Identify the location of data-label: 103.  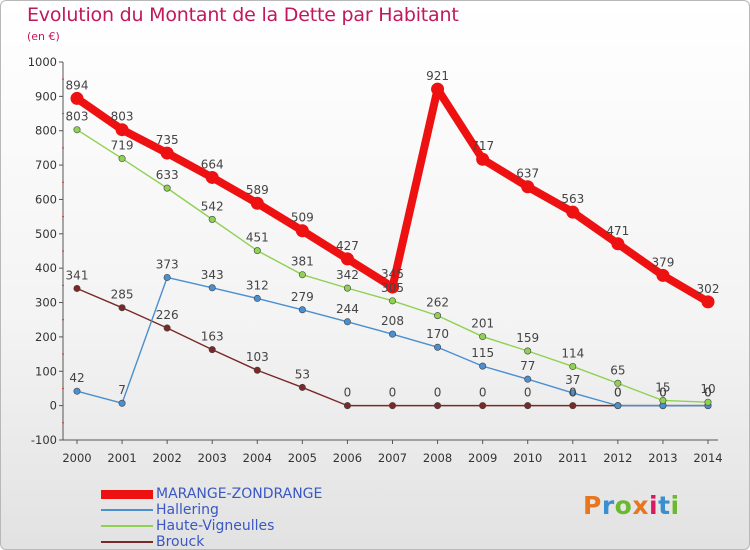
(257, 357).